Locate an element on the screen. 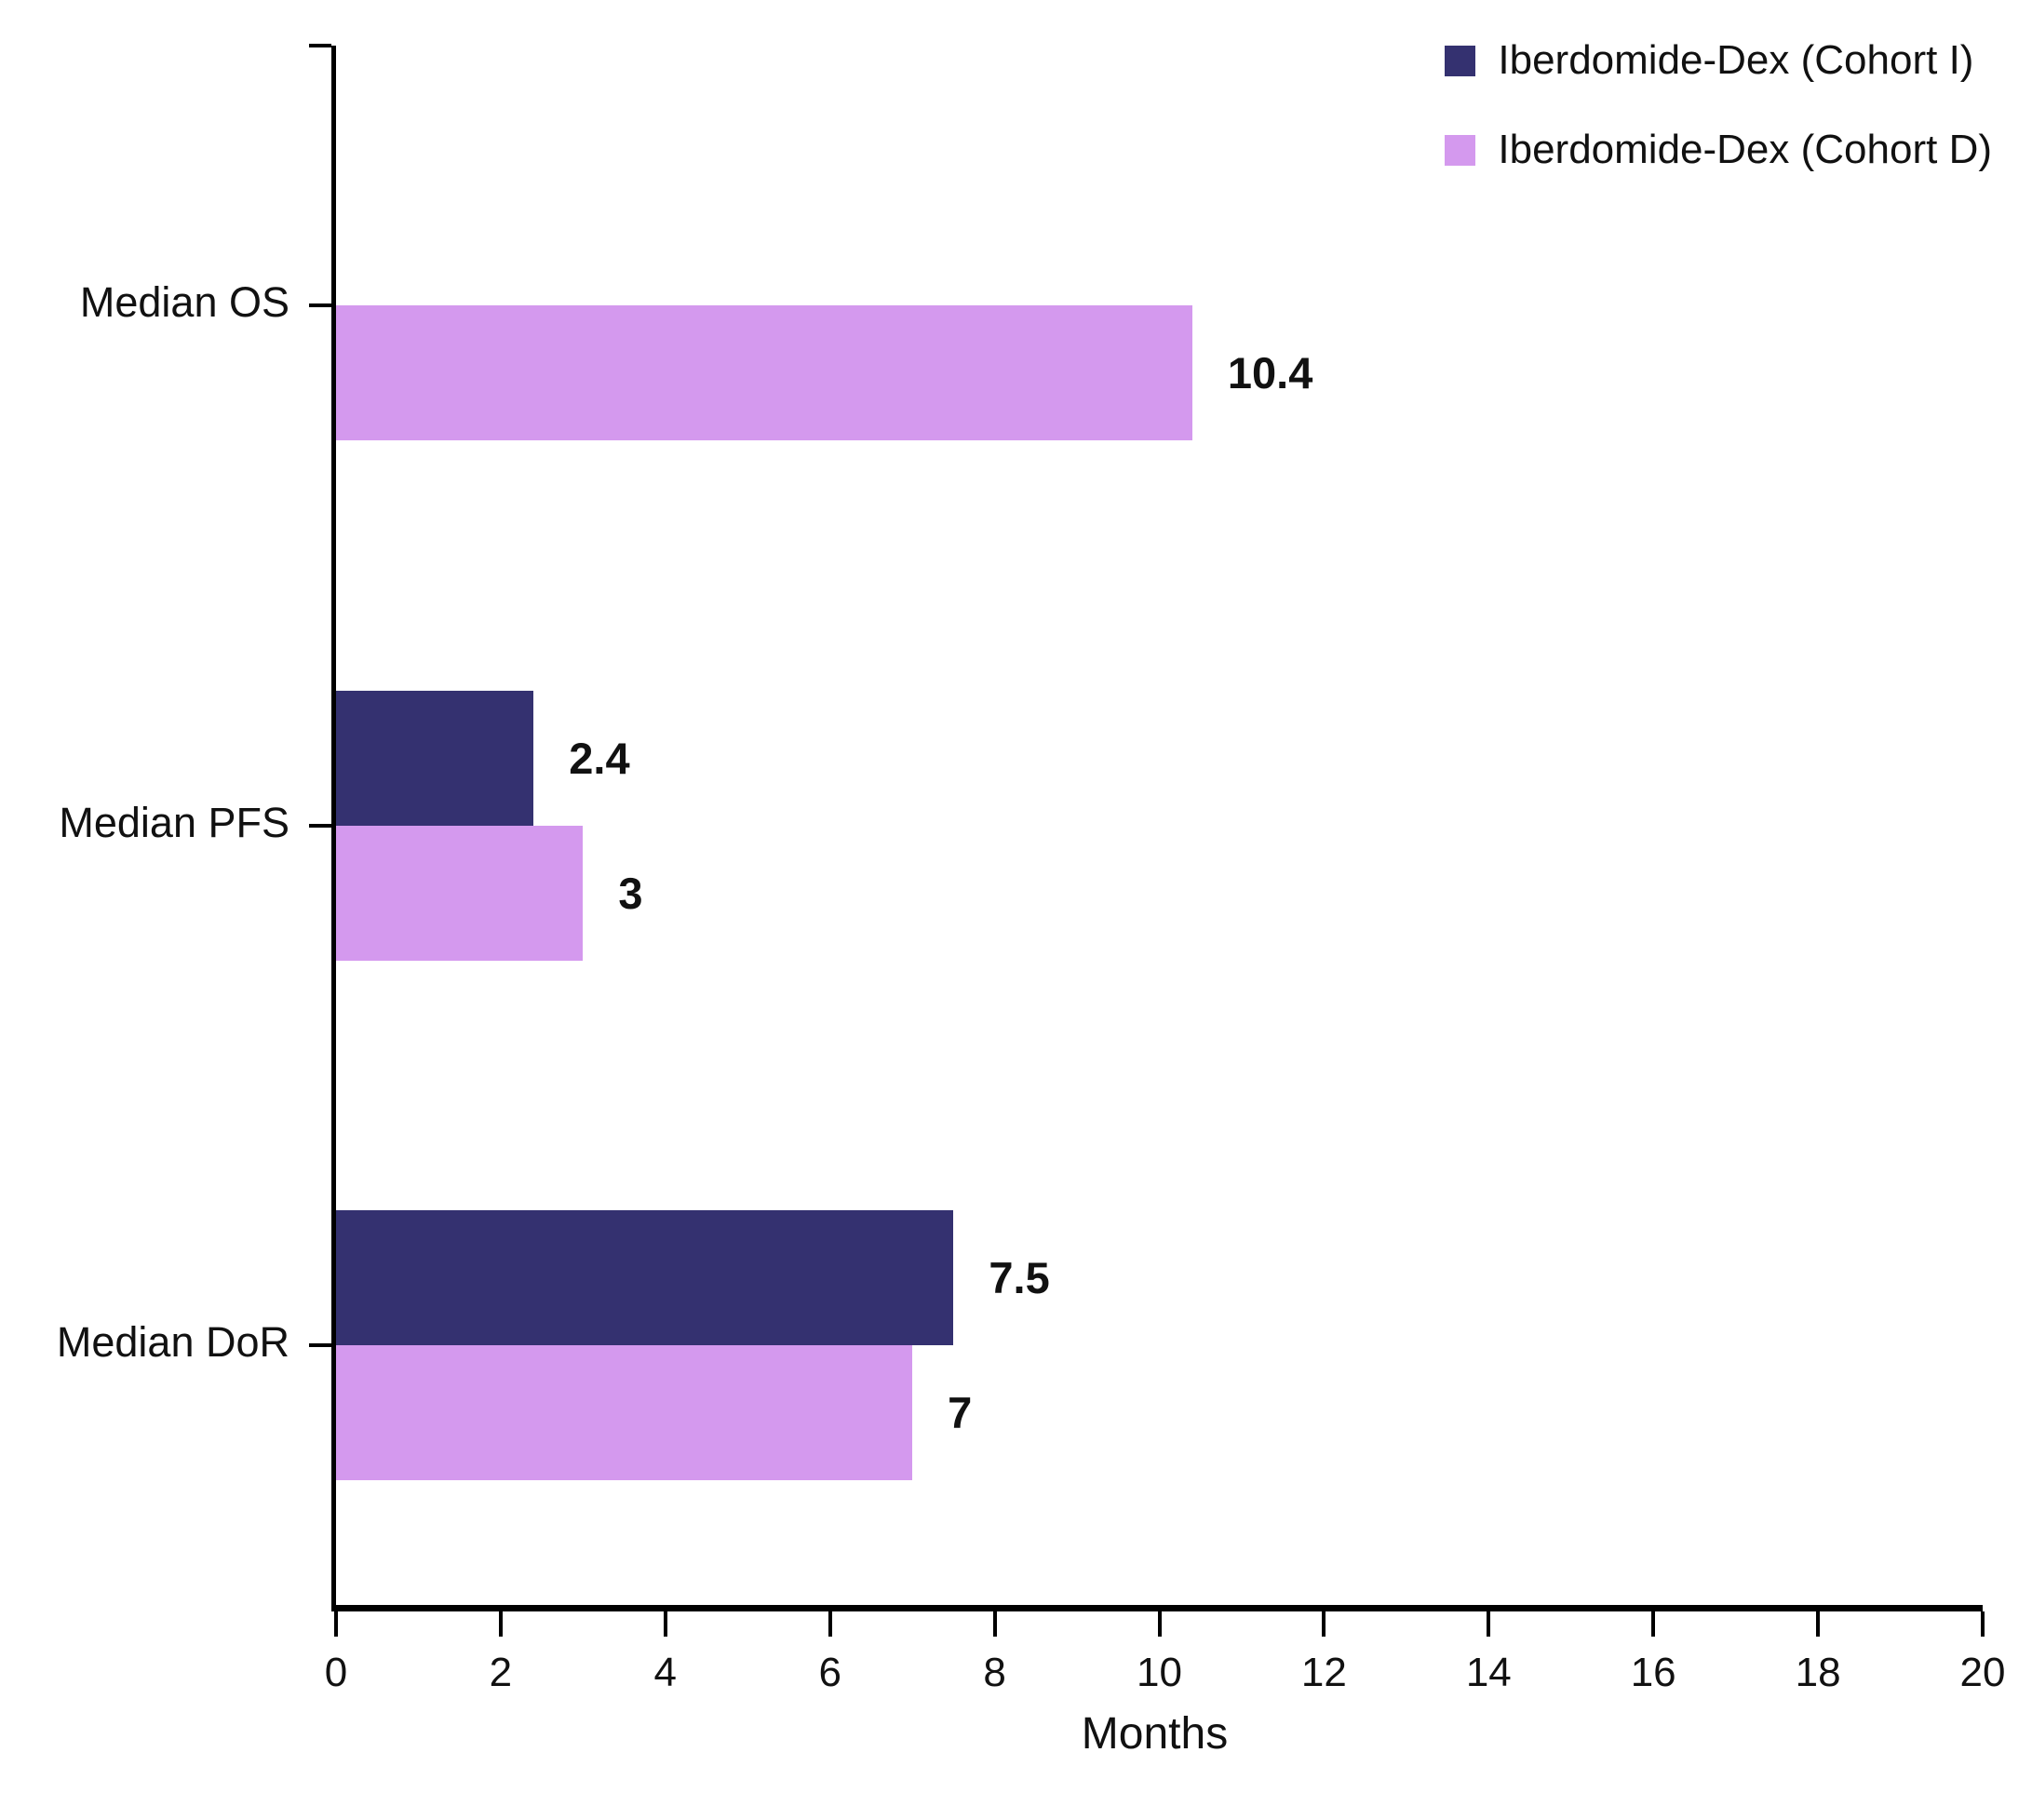 The height and width of the screenshot is (1820, 2032). category-label: Median DoR is located at coordinates (172, 1341).